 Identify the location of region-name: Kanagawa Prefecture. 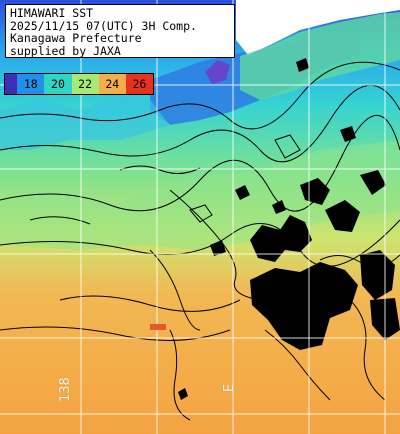
(76, 38).